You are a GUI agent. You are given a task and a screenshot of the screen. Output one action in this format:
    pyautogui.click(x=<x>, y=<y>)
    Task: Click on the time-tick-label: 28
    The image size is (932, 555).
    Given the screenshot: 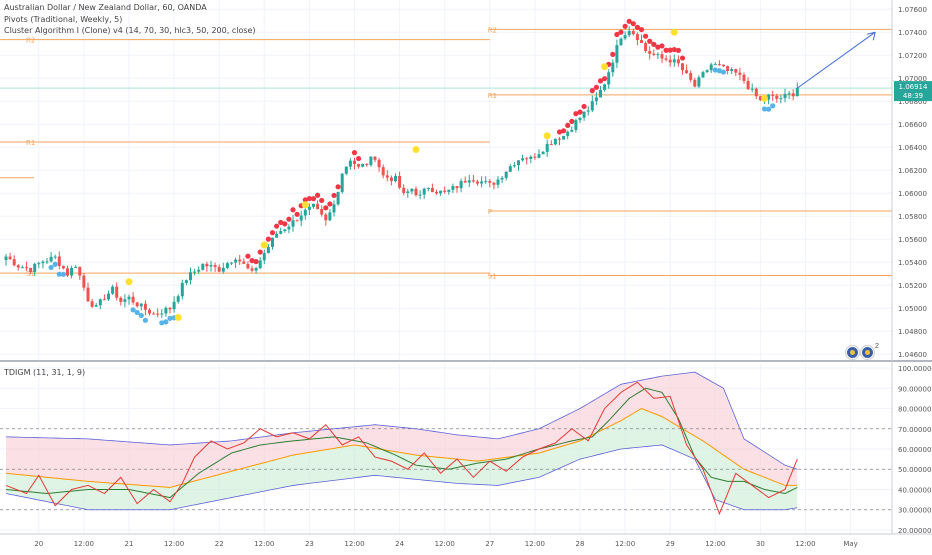 What is the action you would take?
    pyautogui.click(x=580, y=544)
    